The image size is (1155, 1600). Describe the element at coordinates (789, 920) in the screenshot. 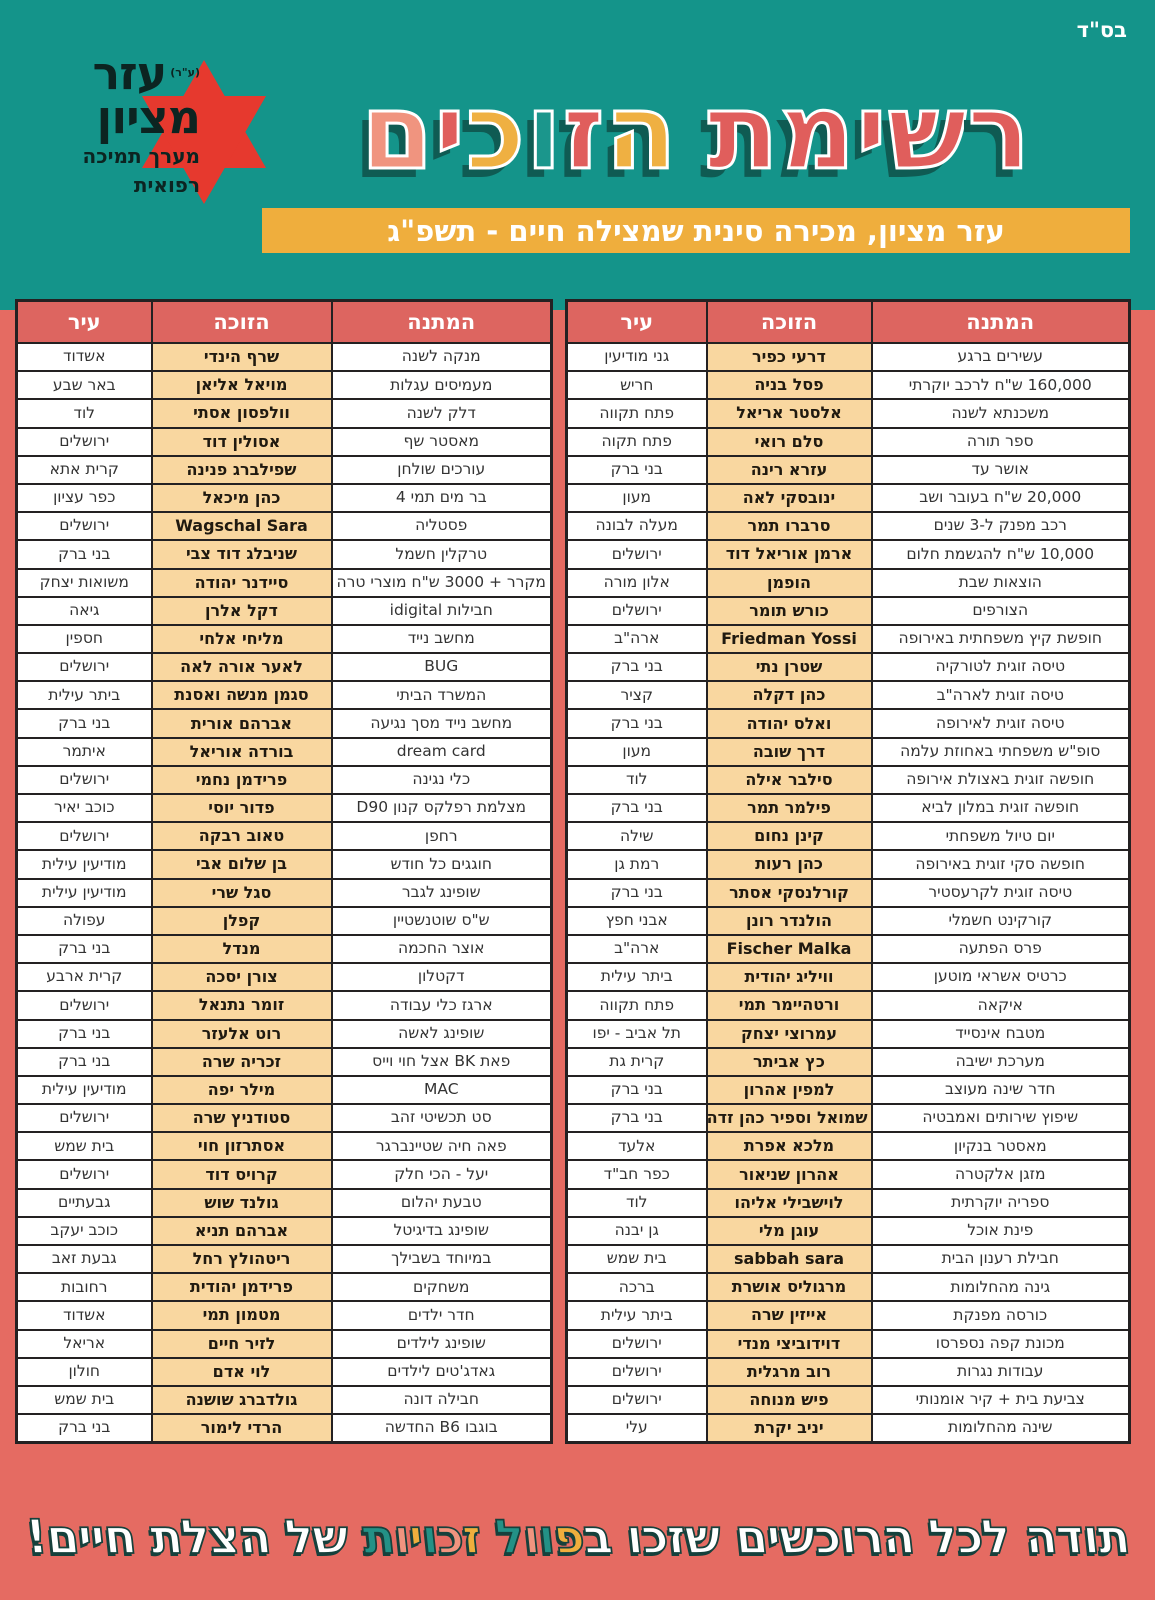

I see `winner-cell: הולנדר רונן` at that location.